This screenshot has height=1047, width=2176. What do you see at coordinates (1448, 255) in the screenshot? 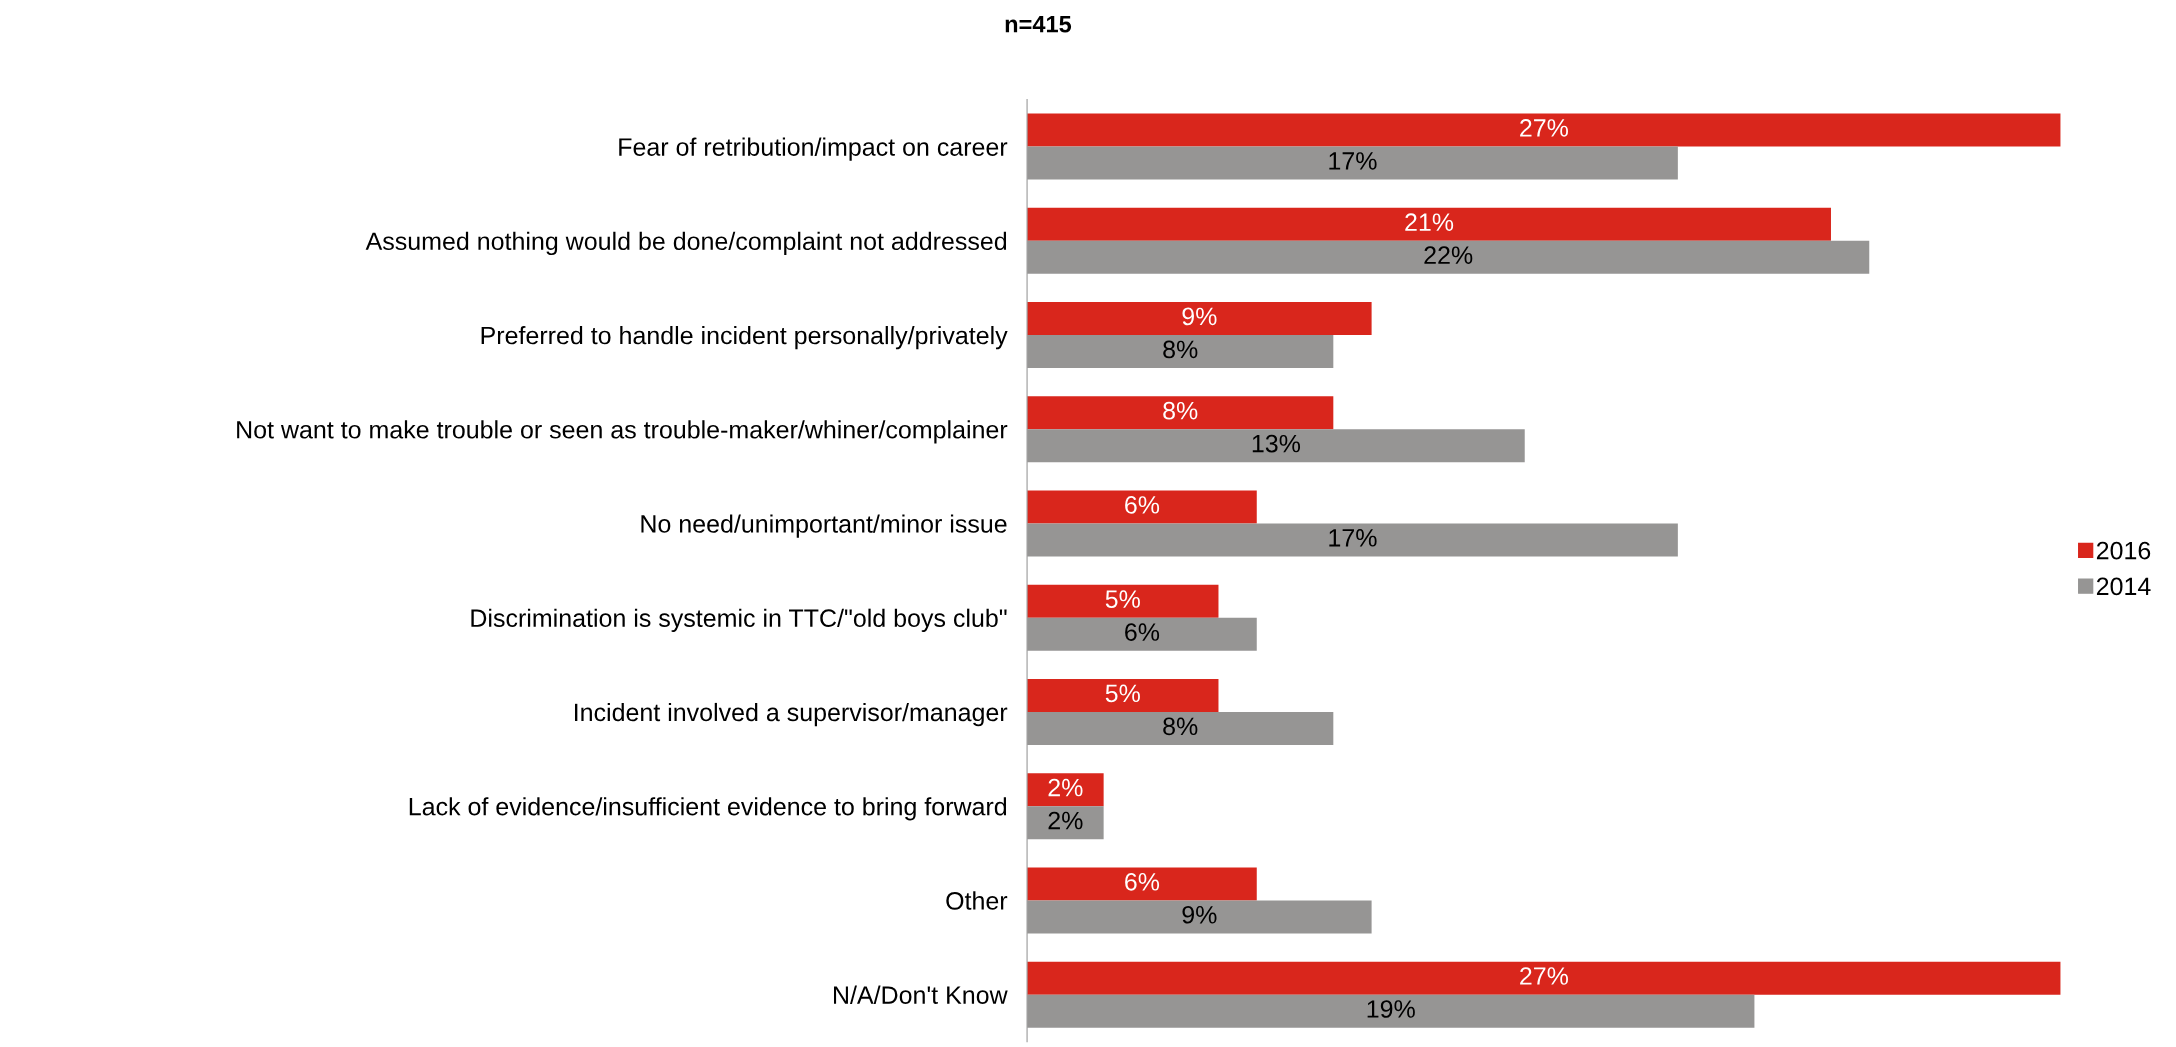
I see `data-label: 22%` at bounding box center [1448, 255].